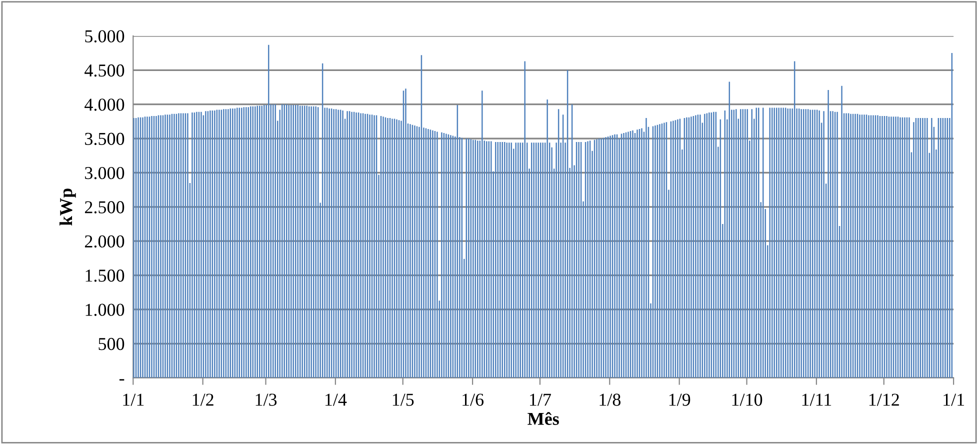 This screenshot has width=979, height=444. What do you see at coordinates (111, 344) in the screenshot?
I see `y-tick-label: 500` at bounding box center [111, 344].